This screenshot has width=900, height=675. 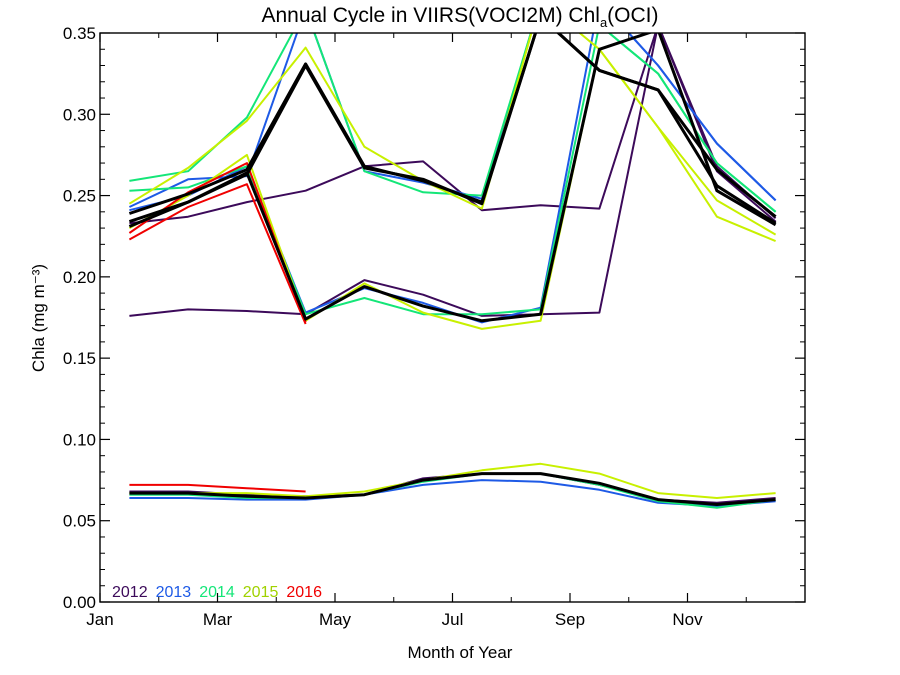 I want to click on y-tick-label: 0.25, so click(x=79, y=196).